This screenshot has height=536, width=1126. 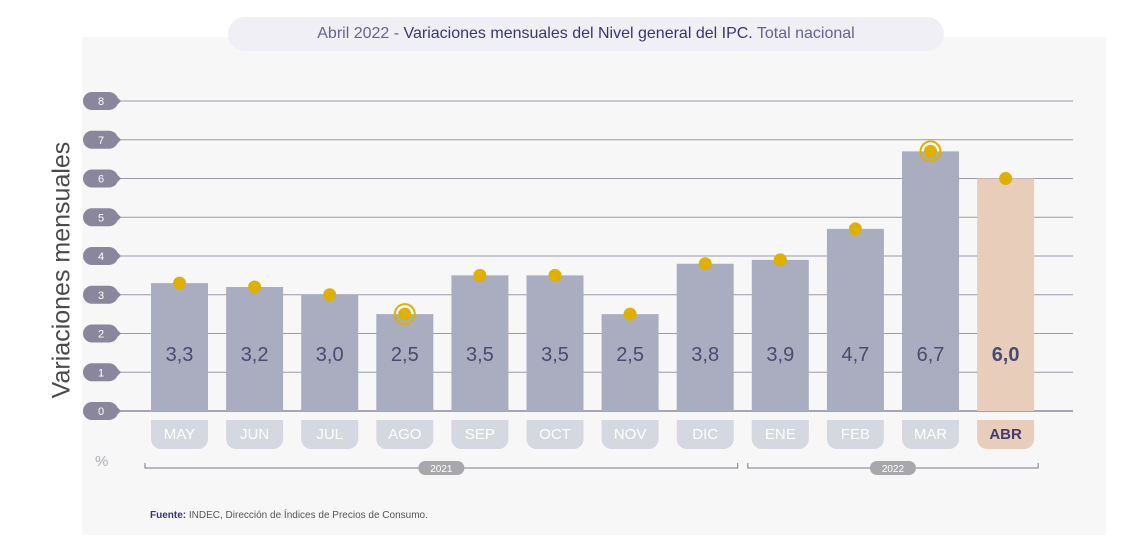 I want to click on y-tick-label: 6, so click(x=101, y=180).